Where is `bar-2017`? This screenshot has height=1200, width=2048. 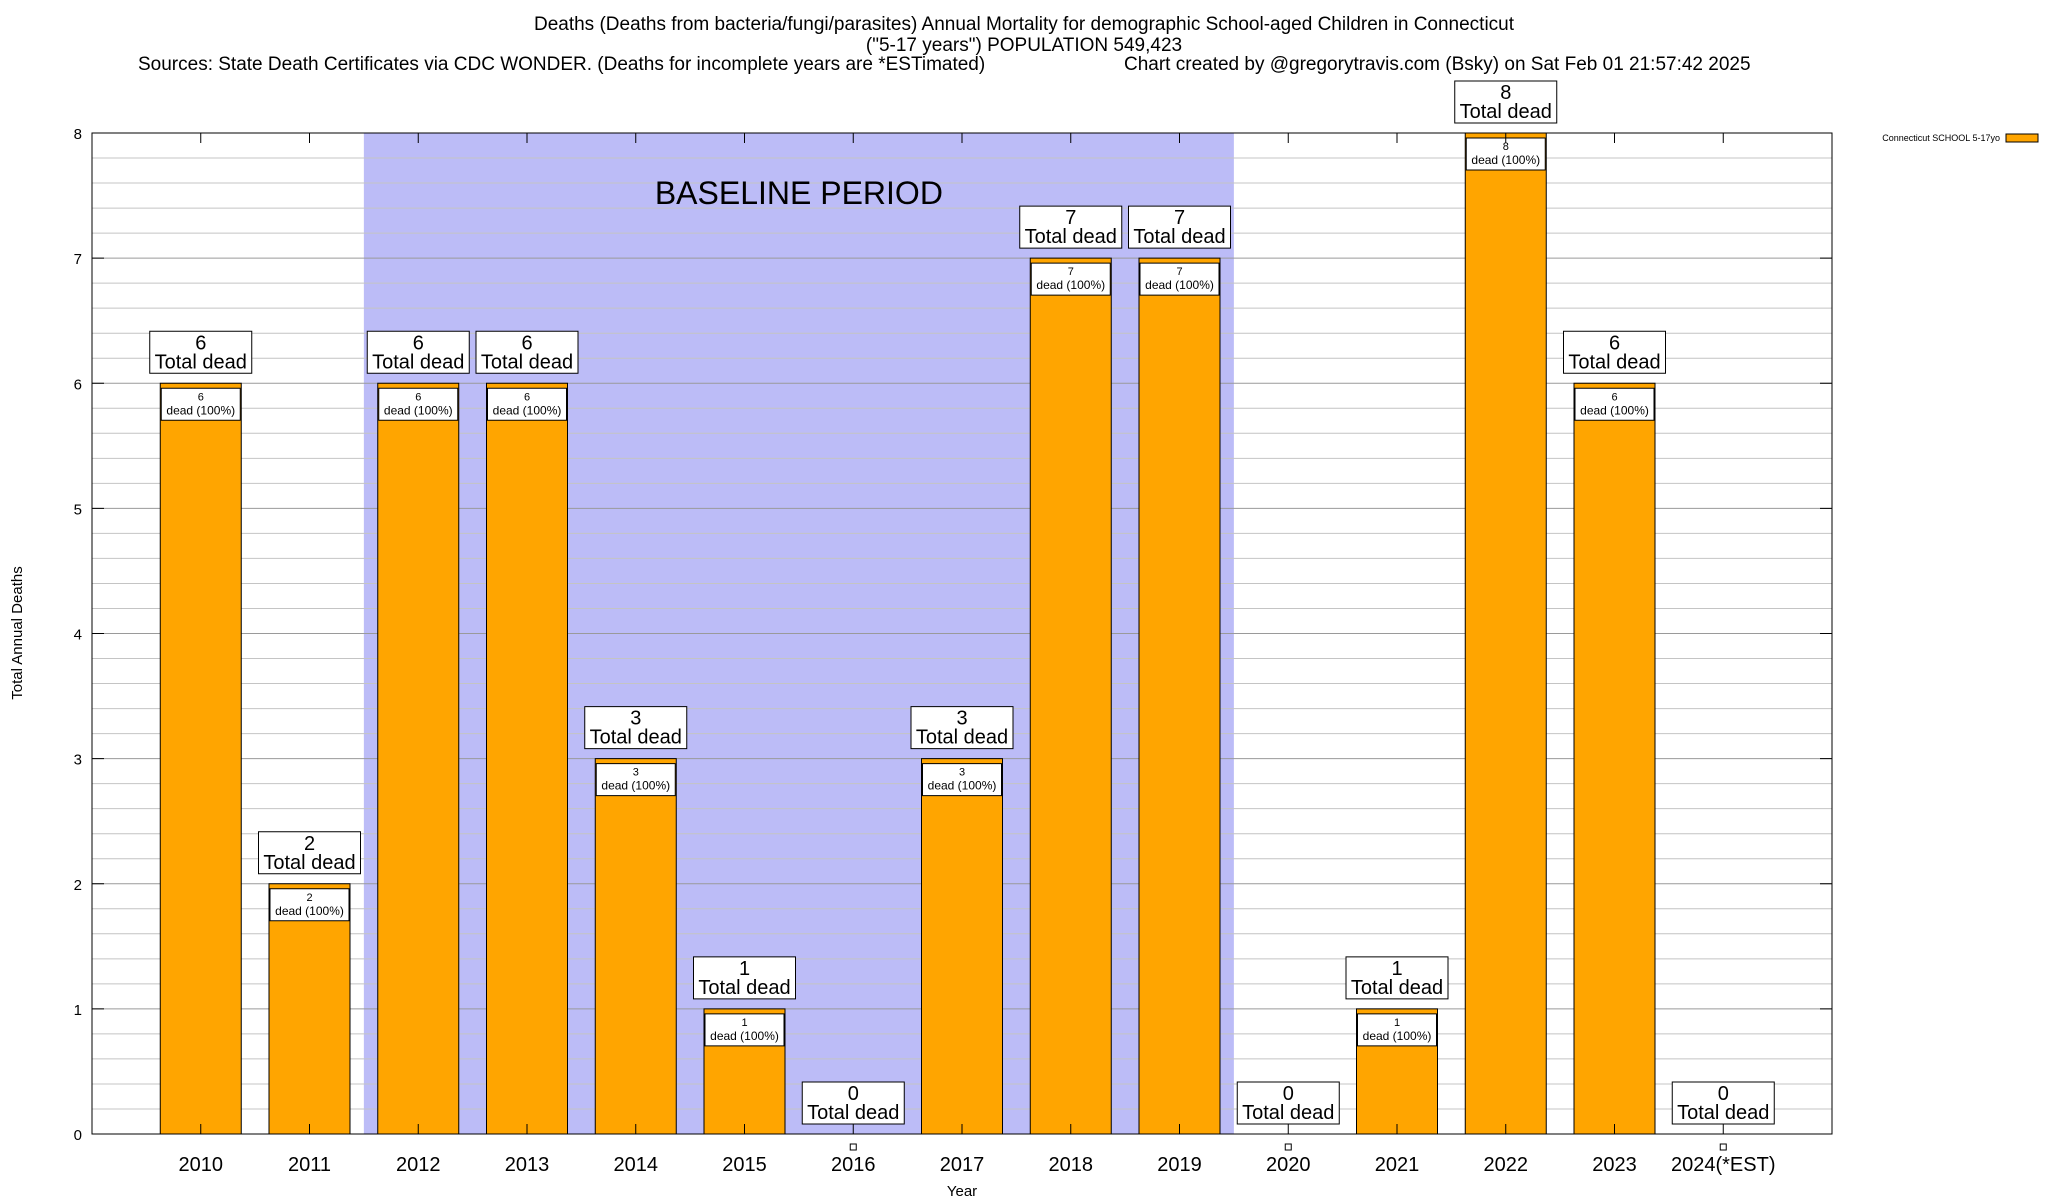 bar-2017 is located at coordinates (962, 946).